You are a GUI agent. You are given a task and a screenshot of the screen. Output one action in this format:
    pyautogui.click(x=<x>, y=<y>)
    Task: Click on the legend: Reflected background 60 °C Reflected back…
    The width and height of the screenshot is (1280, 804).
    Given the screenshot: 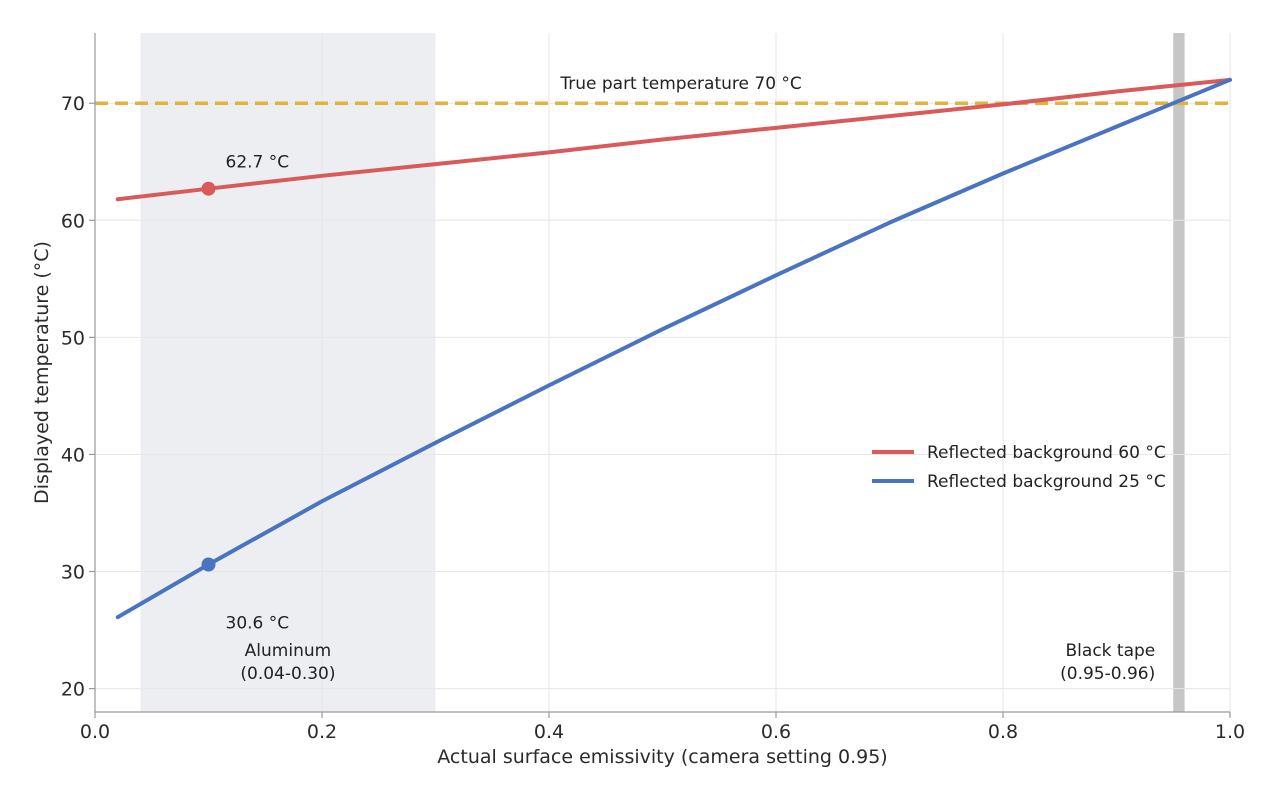 What is the action you would take?
    pyautogui.click(x=1019, y=467)
    